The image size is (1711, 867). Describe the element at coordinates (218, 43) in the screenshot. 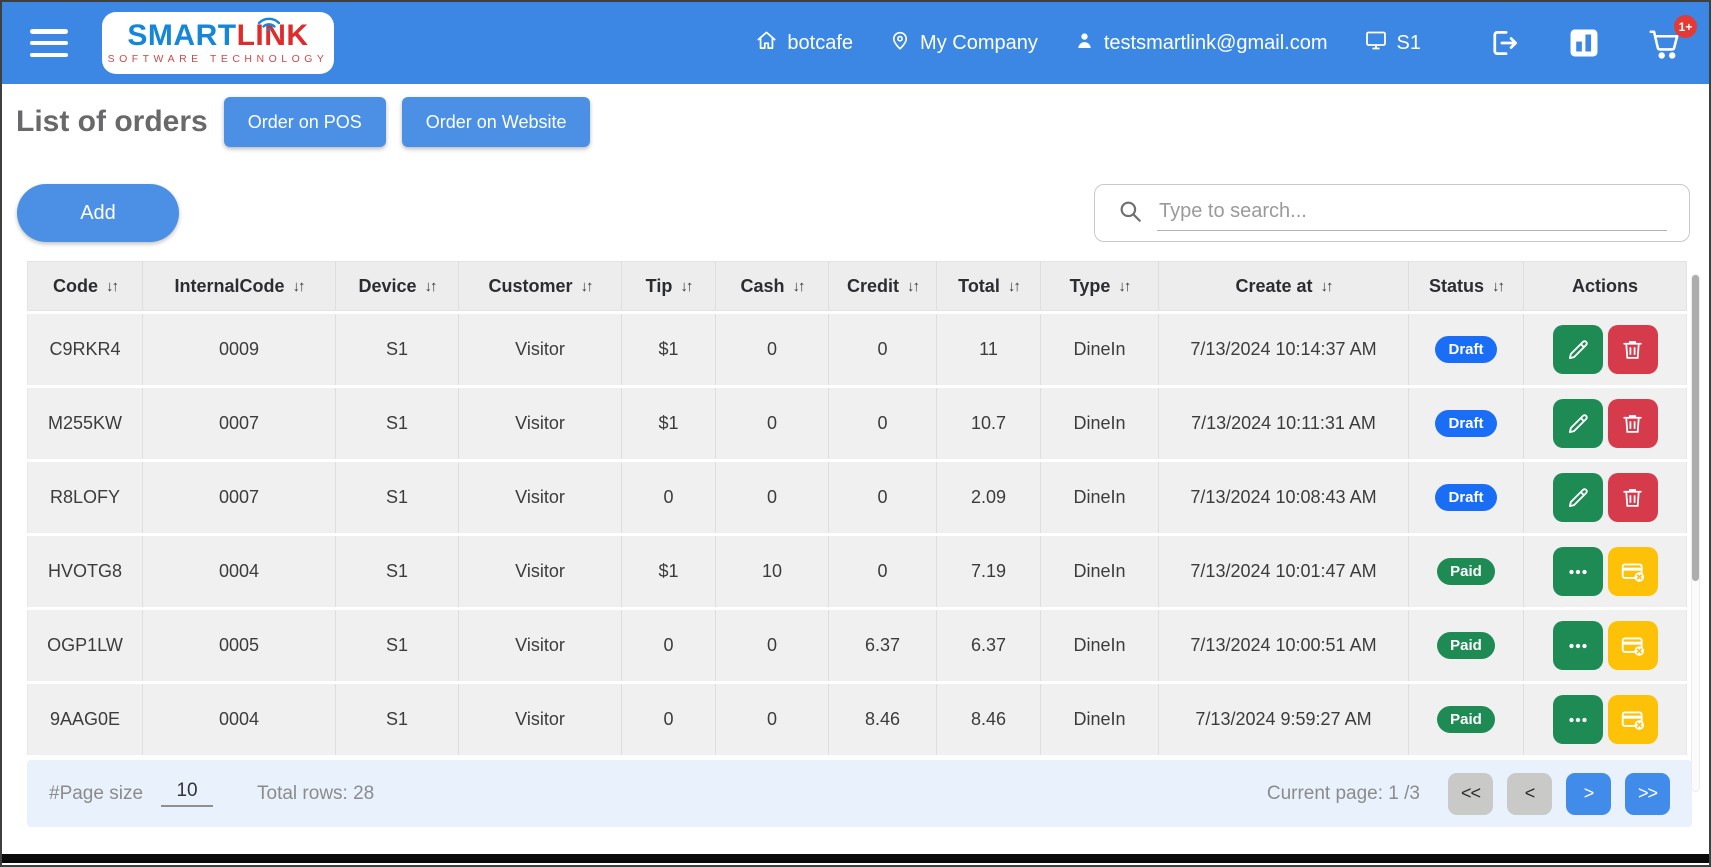

I see `brand-logo: SMARTLINK SOFTWARE TECHNOLOGY` at that location.